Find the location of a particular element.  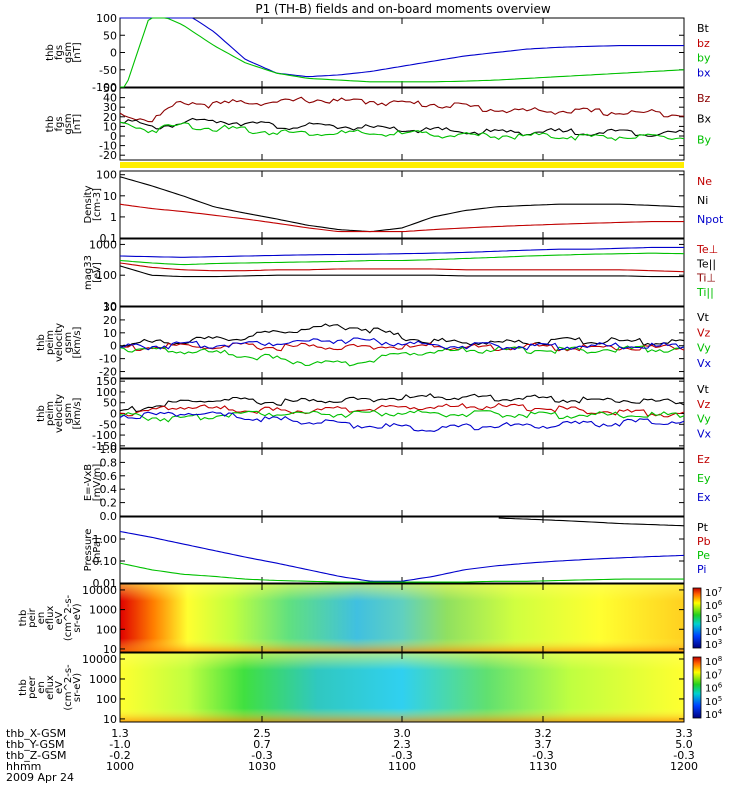

legend-entry: Ey is located at coordinates (704, 478).